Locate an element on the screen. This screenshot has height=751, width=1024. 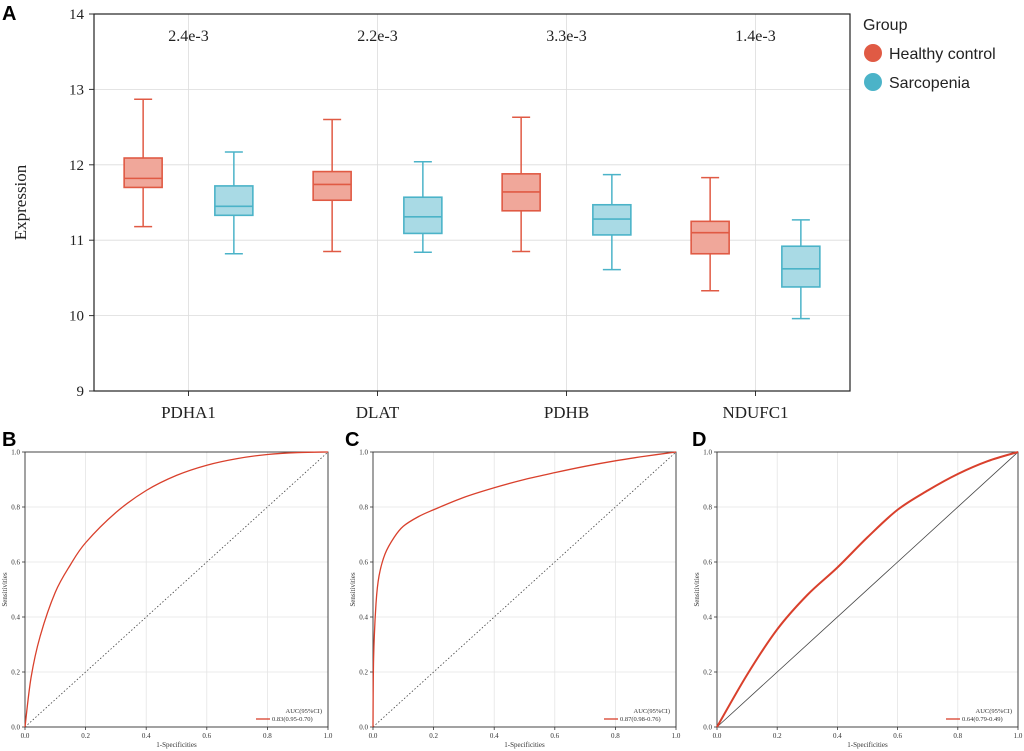
legend-label-healthy-control: Healthy control is located at coordinates (942, 54).